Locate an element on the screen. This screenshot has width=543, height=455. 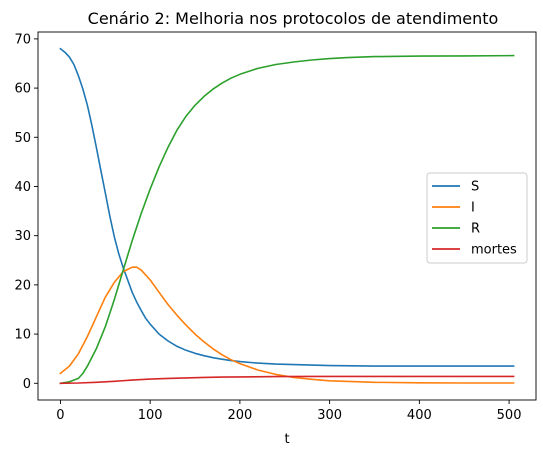
x-tick-label: 400 is located at coordinates (419, 415).